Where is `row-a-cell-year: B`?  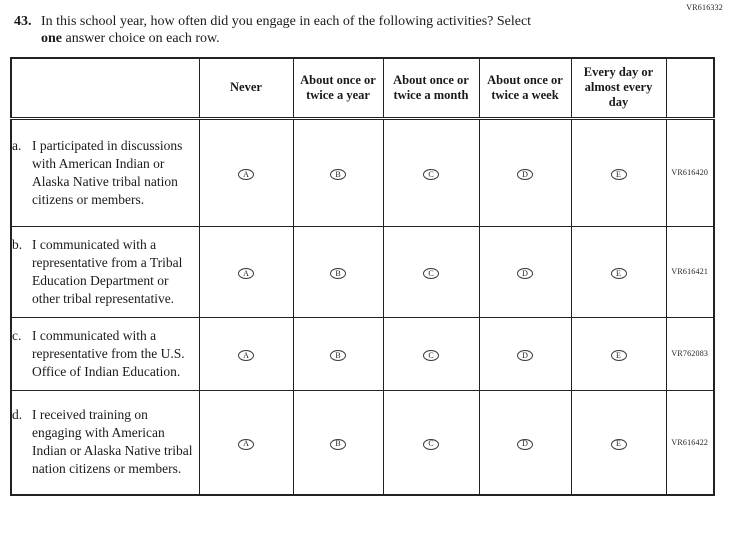 row-a-cell-year: B is located at coordinates (338, 172).